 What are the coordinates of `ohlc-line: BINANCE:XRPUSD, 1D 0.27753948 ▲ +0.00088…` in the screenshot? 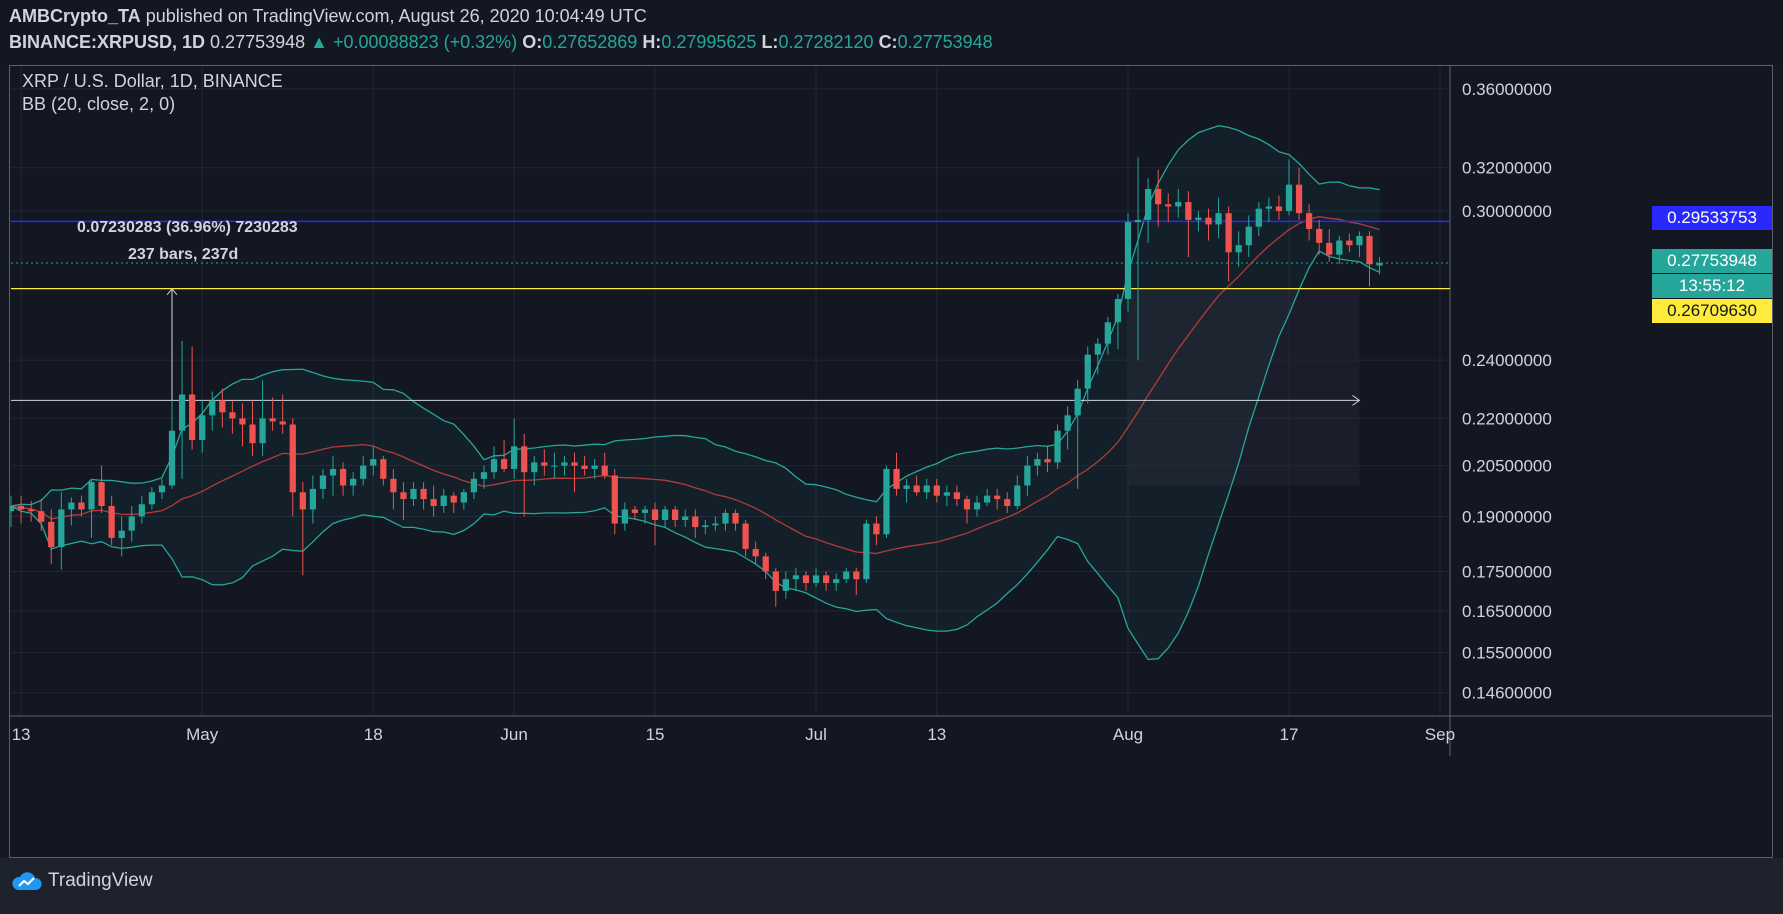 It's located at (501, 42).